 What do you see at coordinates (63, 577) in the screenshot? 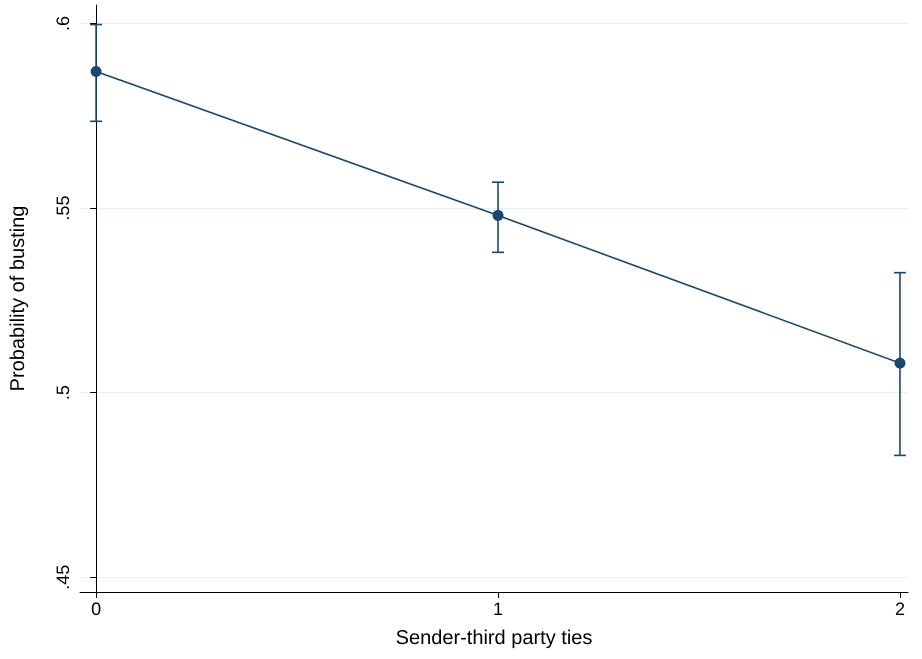
I see `y-tick-label: .45` at bounding box center [63, 577].